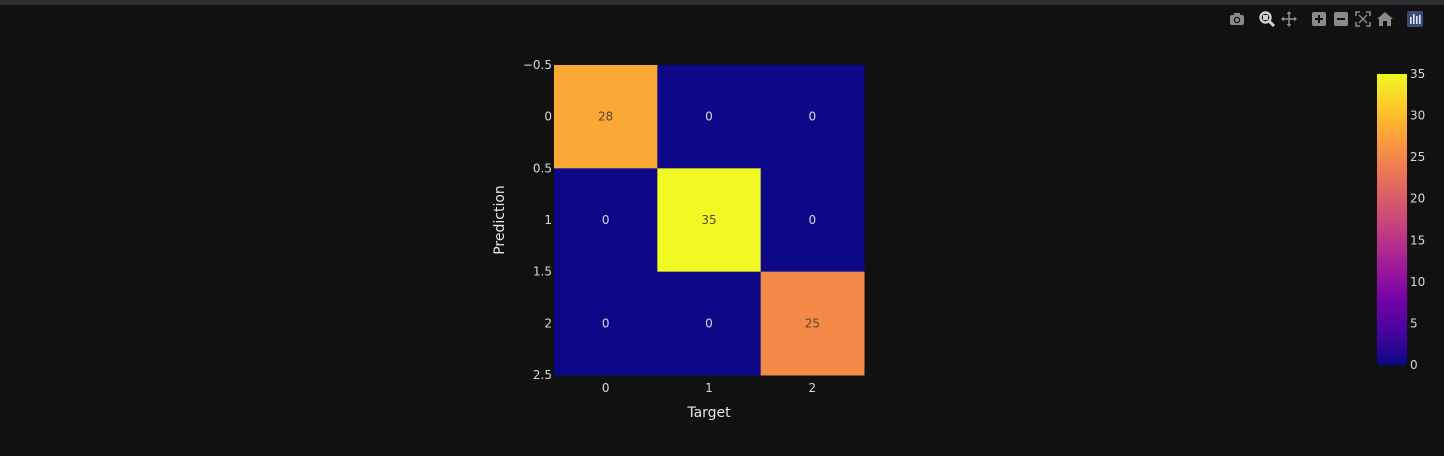 Image resolution: width=1444 pixels, height=456 pixels. Describe the element at coordinates (1392, 219) in the screenshot. I see `colorbar` at that location.